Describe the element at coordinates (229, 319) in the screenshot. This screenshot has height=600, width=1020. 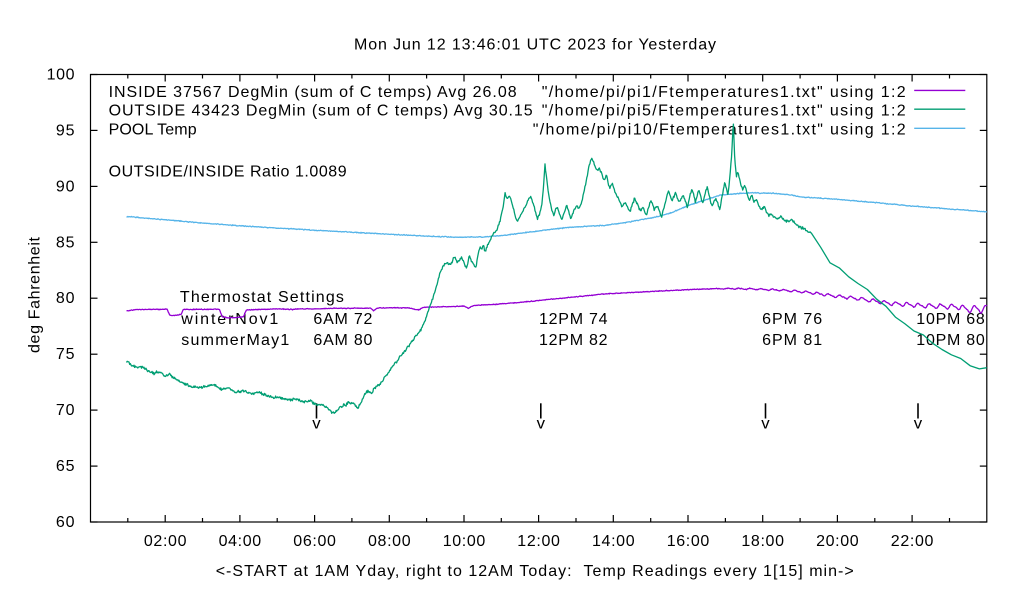
I see `svg-text: winterNov1` at that location.